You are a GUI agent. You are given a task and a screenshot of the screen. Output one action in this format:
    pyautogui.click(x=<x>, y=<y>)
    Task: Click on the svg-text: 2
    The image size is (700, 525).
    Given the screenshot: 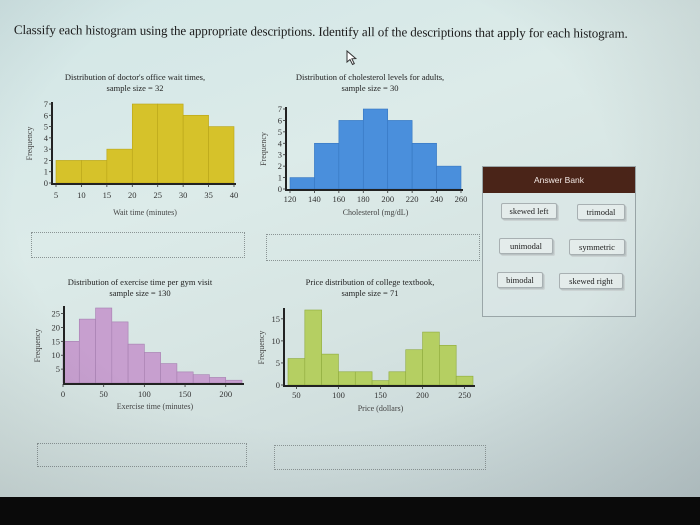 What is the action you would take?
    pyautogui.click(x=280, y=166)
    